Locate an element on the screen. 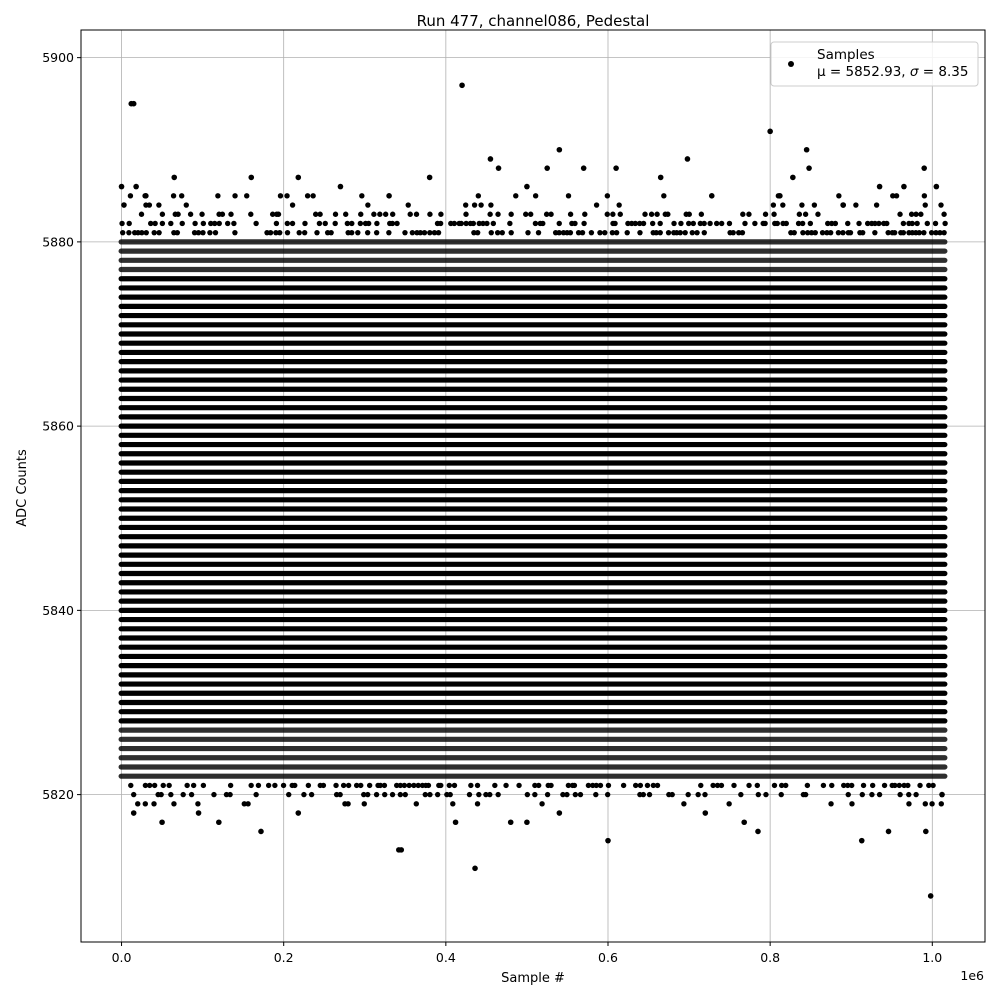 This screenshot has width=1000, height=1000. y-tick-label: 5840 is located at coordinates (58, 610).